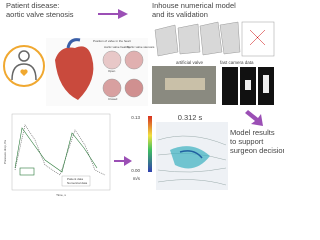  I want to click on colorbar-label: 0.00, so click(135, 170).